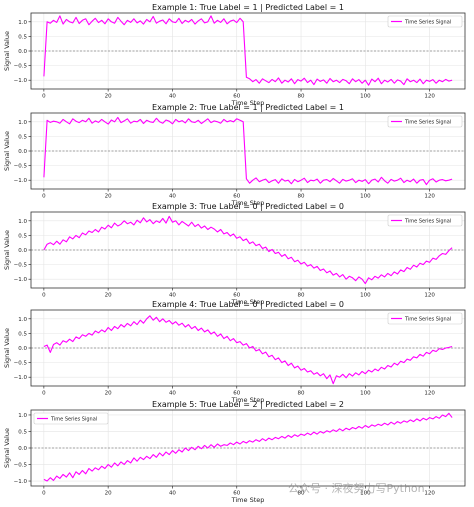  Describe the element at coordinates (356, 488) in the screenshot. I see `watermark: 公众号 · 深夜努力写Python` at that location.